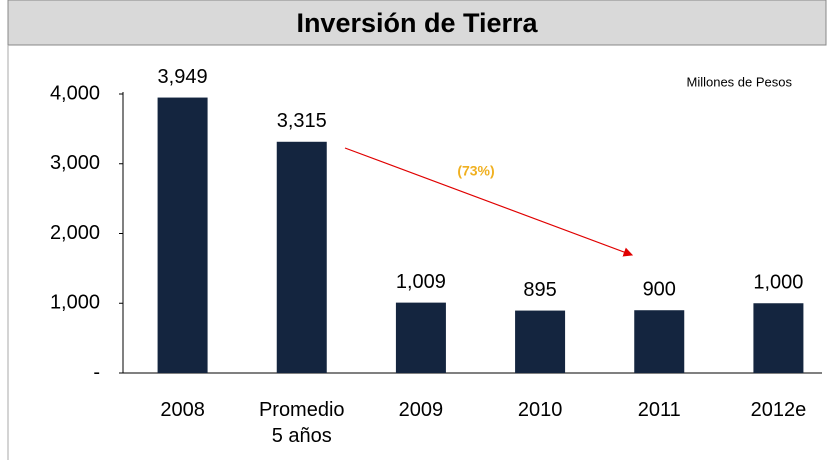  Describe the element at coordinates (489, 202) in the screenshot. I see `trend-arrow` at that location.